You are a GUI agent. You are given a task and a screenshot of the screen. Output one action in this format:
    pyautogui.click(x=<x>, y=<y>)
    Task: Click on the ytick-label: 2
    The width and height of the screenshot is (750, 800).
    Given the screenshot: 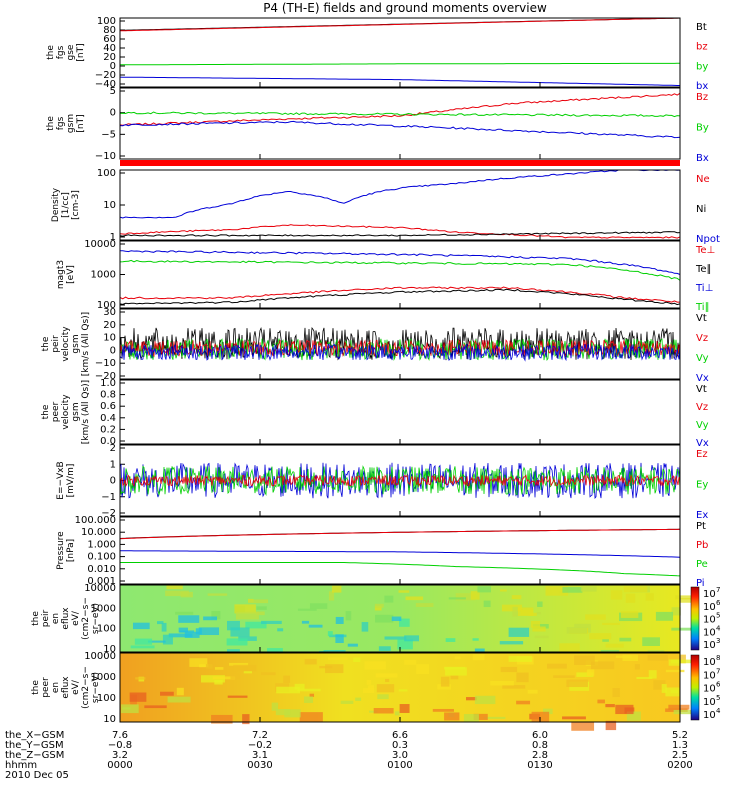 What is the action you would take?
    pyautogui.click(x=113, y=448)
    